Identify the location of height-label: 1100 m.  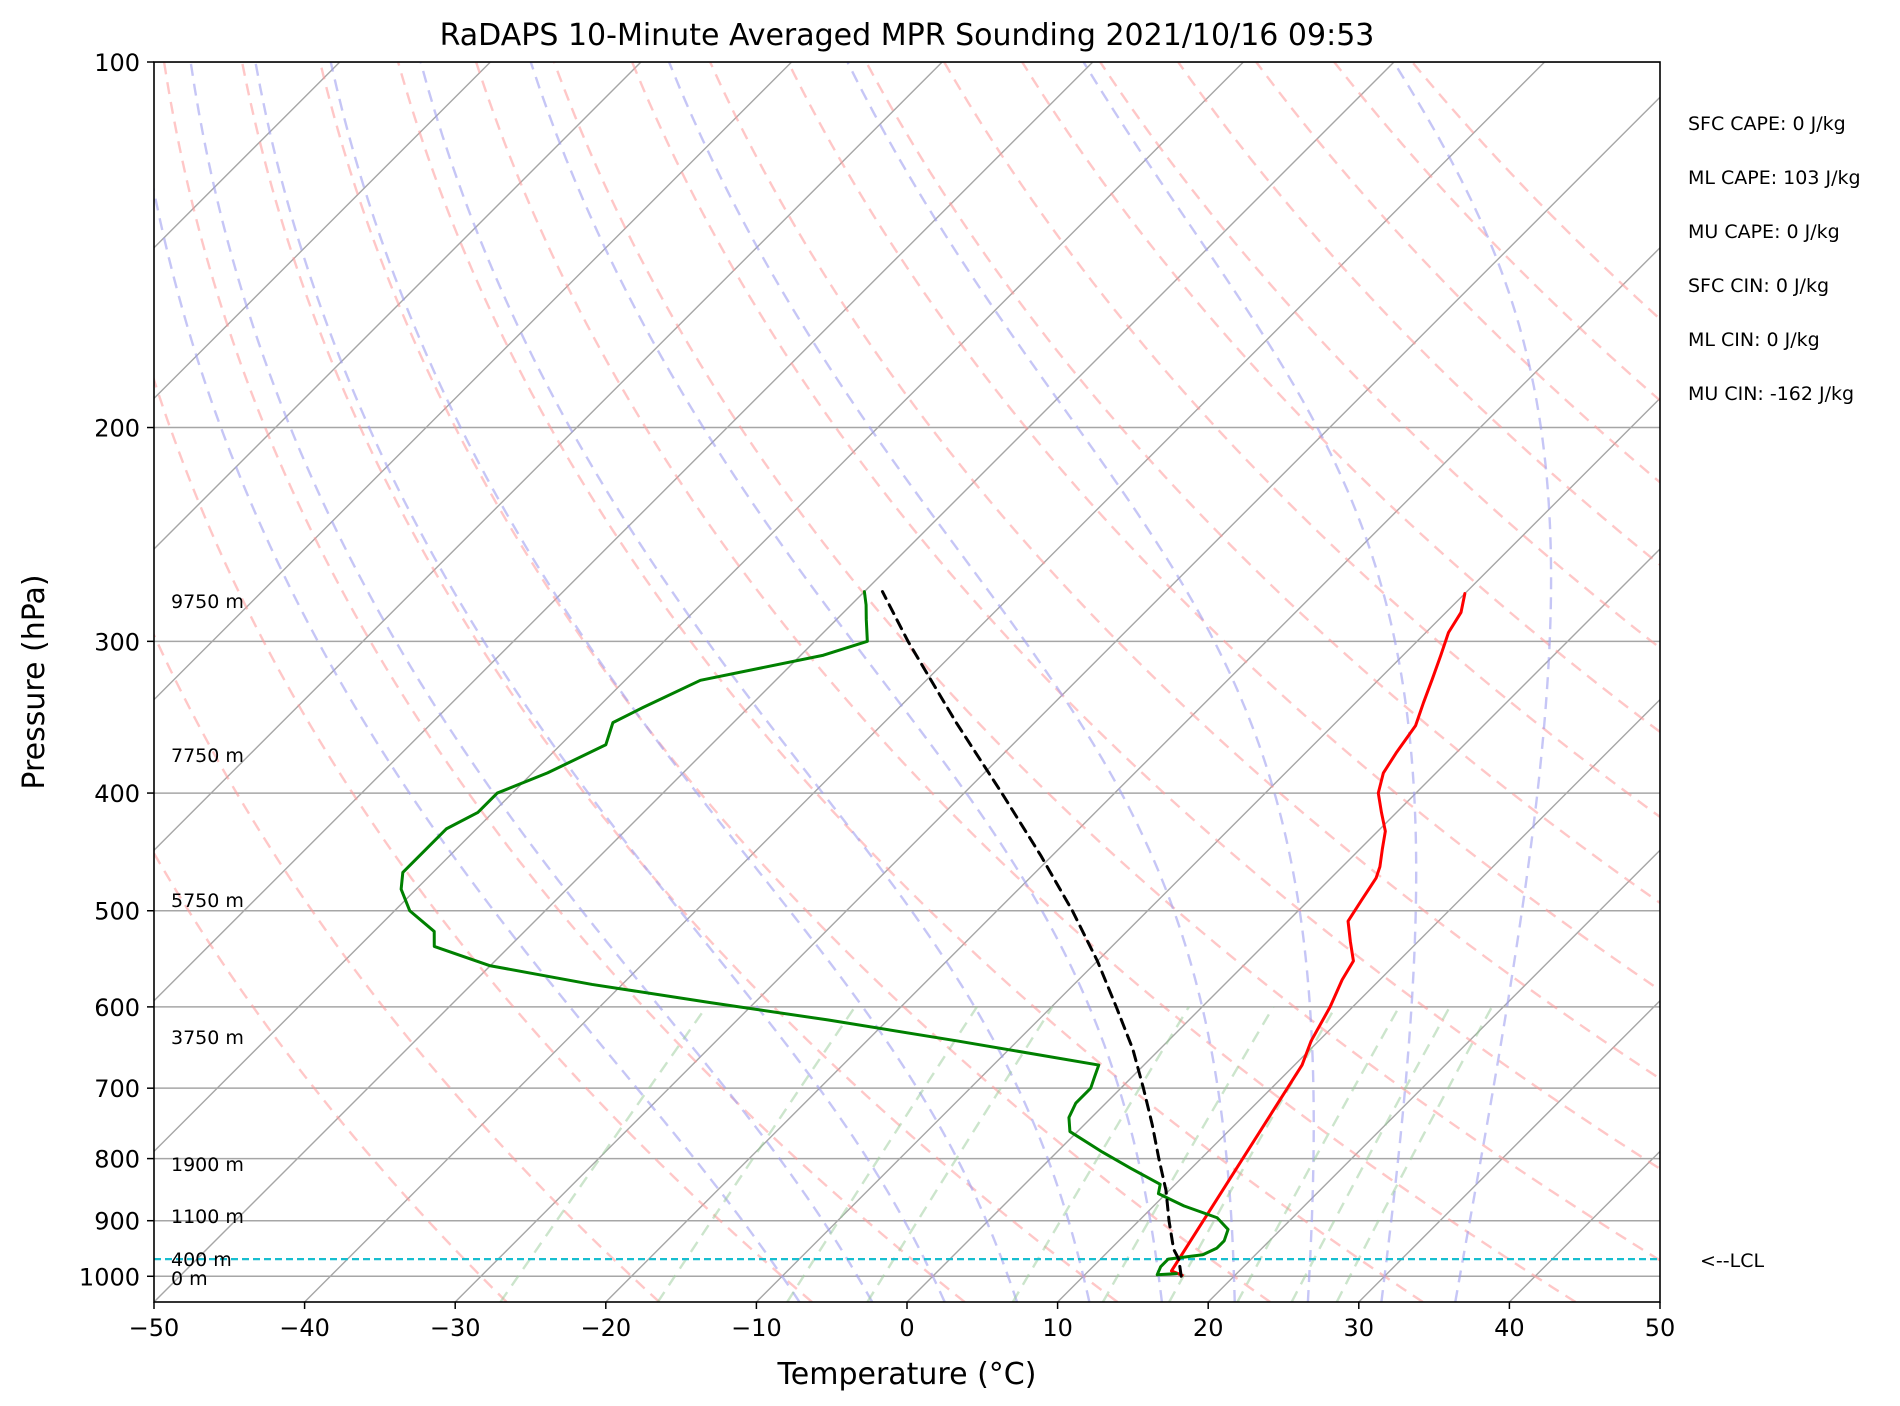
(207, 1217).